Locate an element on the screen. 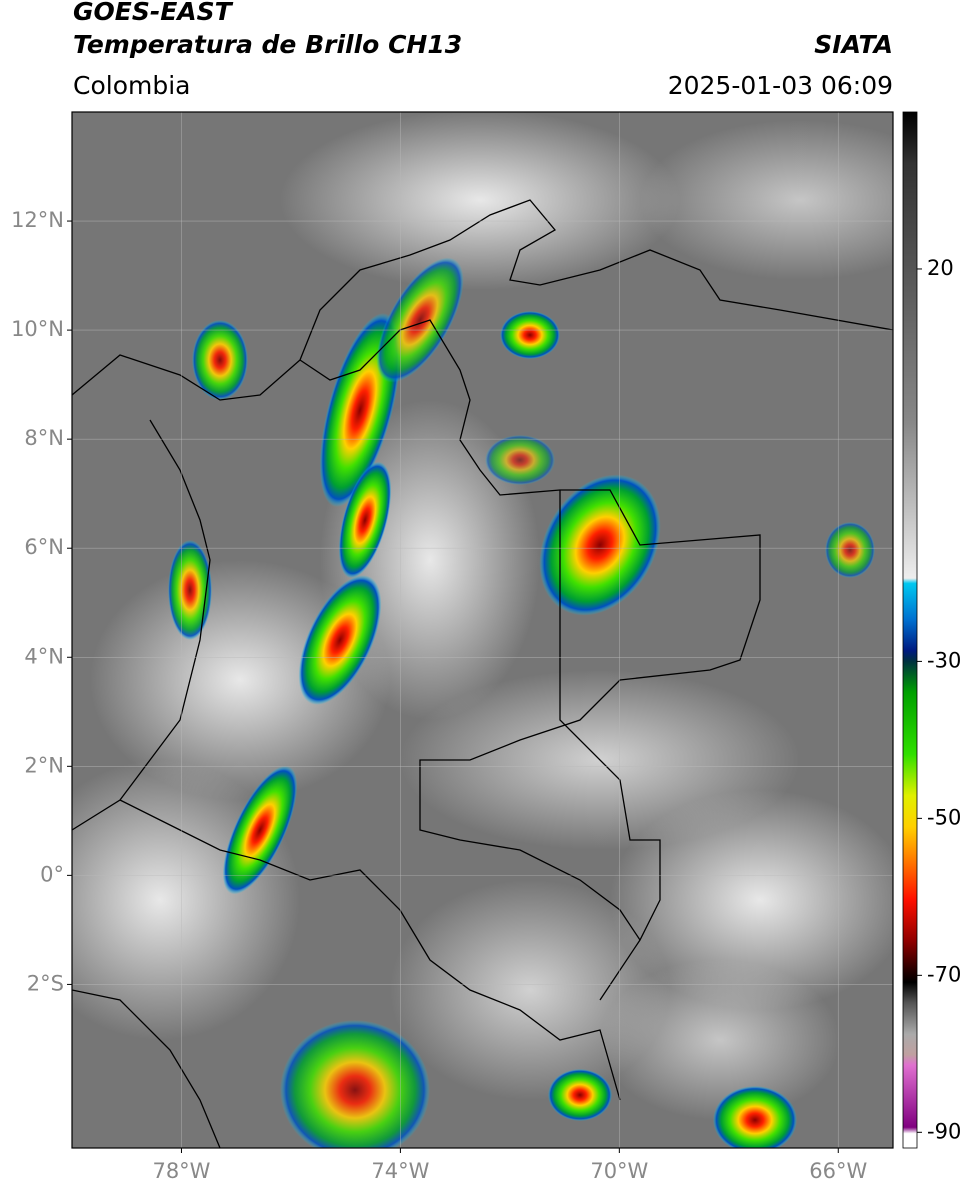  timestamp: 2025-01-03 06:09 is located at coordinates (780, 85).